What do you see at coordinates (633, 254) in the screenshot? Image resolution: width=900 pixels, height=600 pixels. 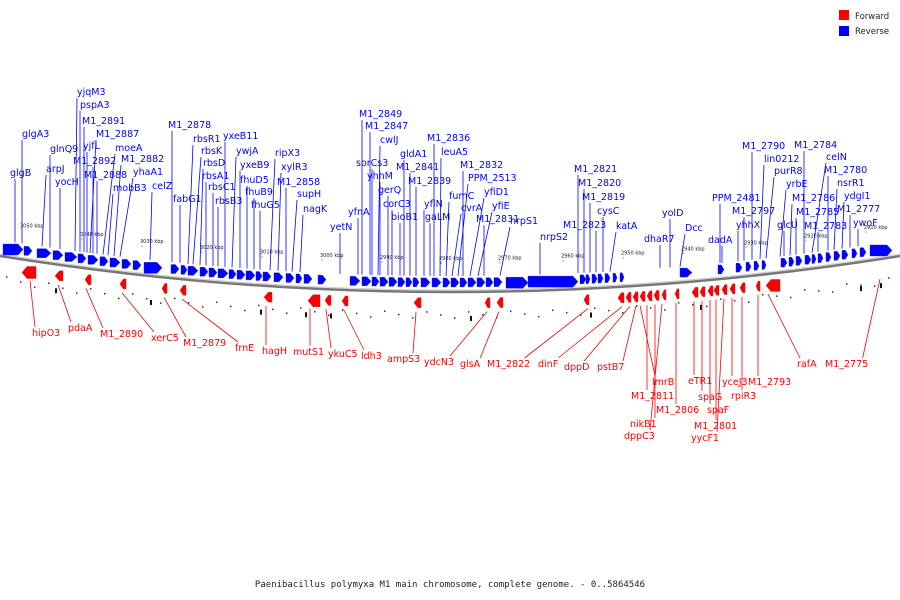 I see `scale-tick-label: 2950 kbp` at bounding box center [633, 254].